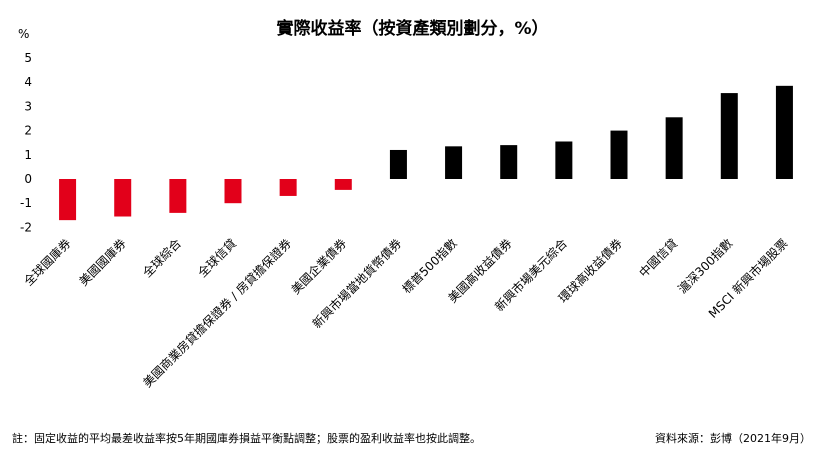 The width and height of the screenshot is (825, 456). What do you see at coordinates (161, 258) in the screenshot?
I see `x-tick-label: 全球綜合` at bounding box center [161, 258].